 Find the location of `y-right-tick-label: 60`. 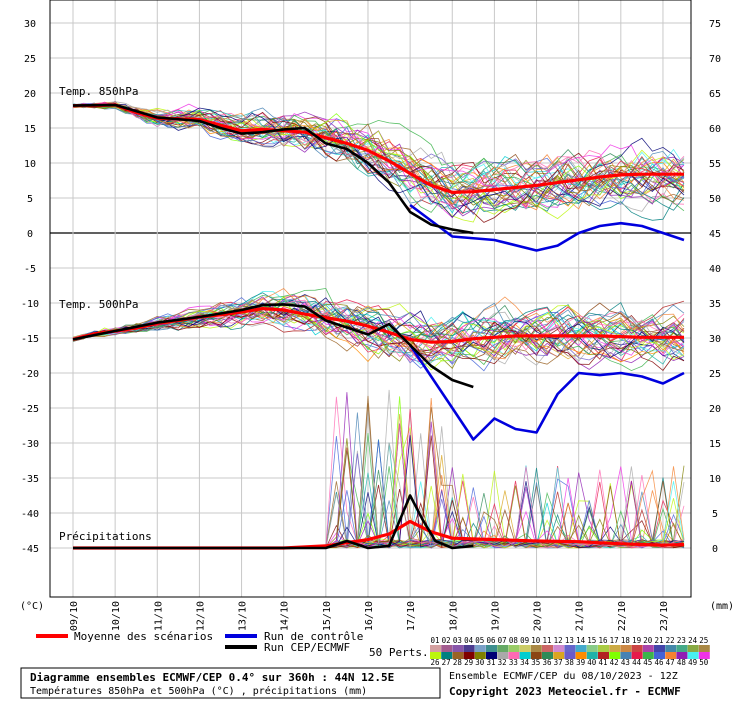

y-right-tick-label: 60 is located at coordinates (715, 129).